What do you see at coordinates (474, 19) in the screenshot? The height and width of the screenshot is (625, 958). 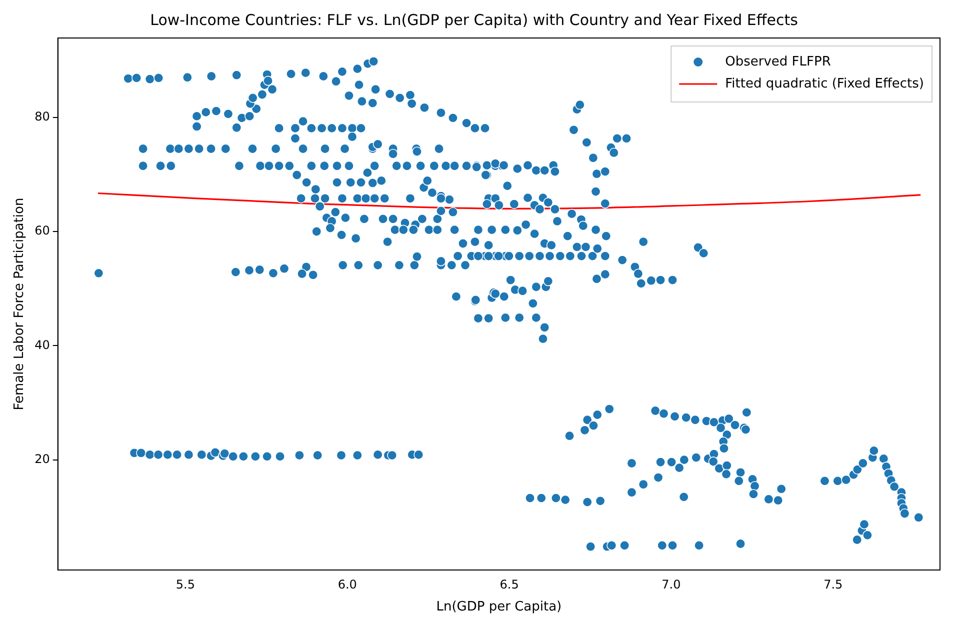 I see `chart-title: Low-Income Countries: FLF vs. Ln(GDP per Capita) with Country and Year Fixed Effects` at bounding box center [474, 19].